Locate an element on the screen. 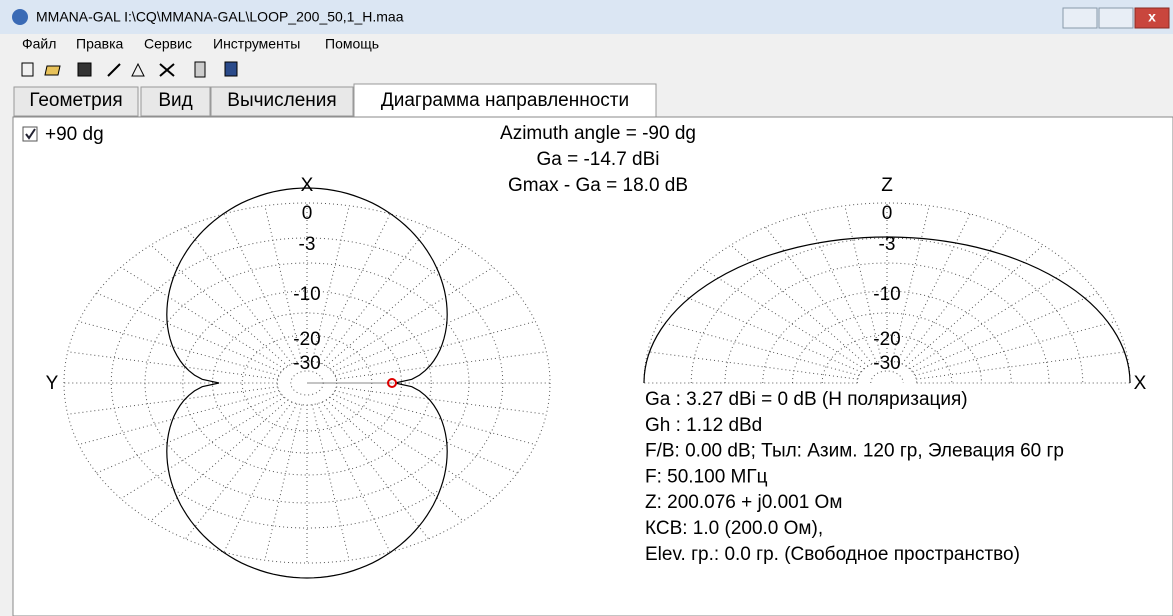 Image resolution: width=1173 pixels, height=616 pixels. triangle-icon is located at coordinates (138, 69).